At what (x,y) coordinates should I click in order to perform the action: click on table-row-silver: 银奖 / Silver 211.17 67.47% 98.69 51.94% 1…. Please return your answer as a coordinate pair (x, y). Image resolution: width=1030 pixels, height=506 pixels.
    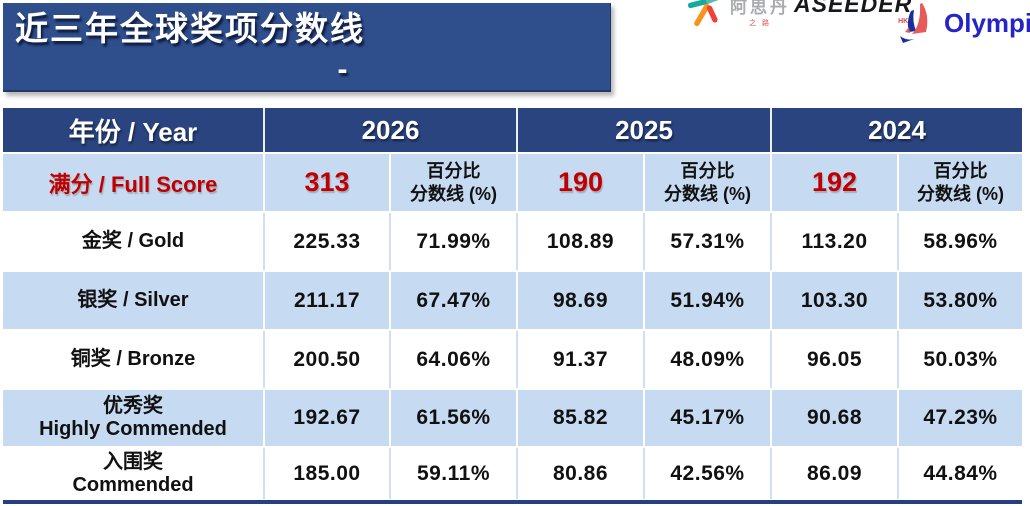
    Looking at the image, I should click on (512, 301).